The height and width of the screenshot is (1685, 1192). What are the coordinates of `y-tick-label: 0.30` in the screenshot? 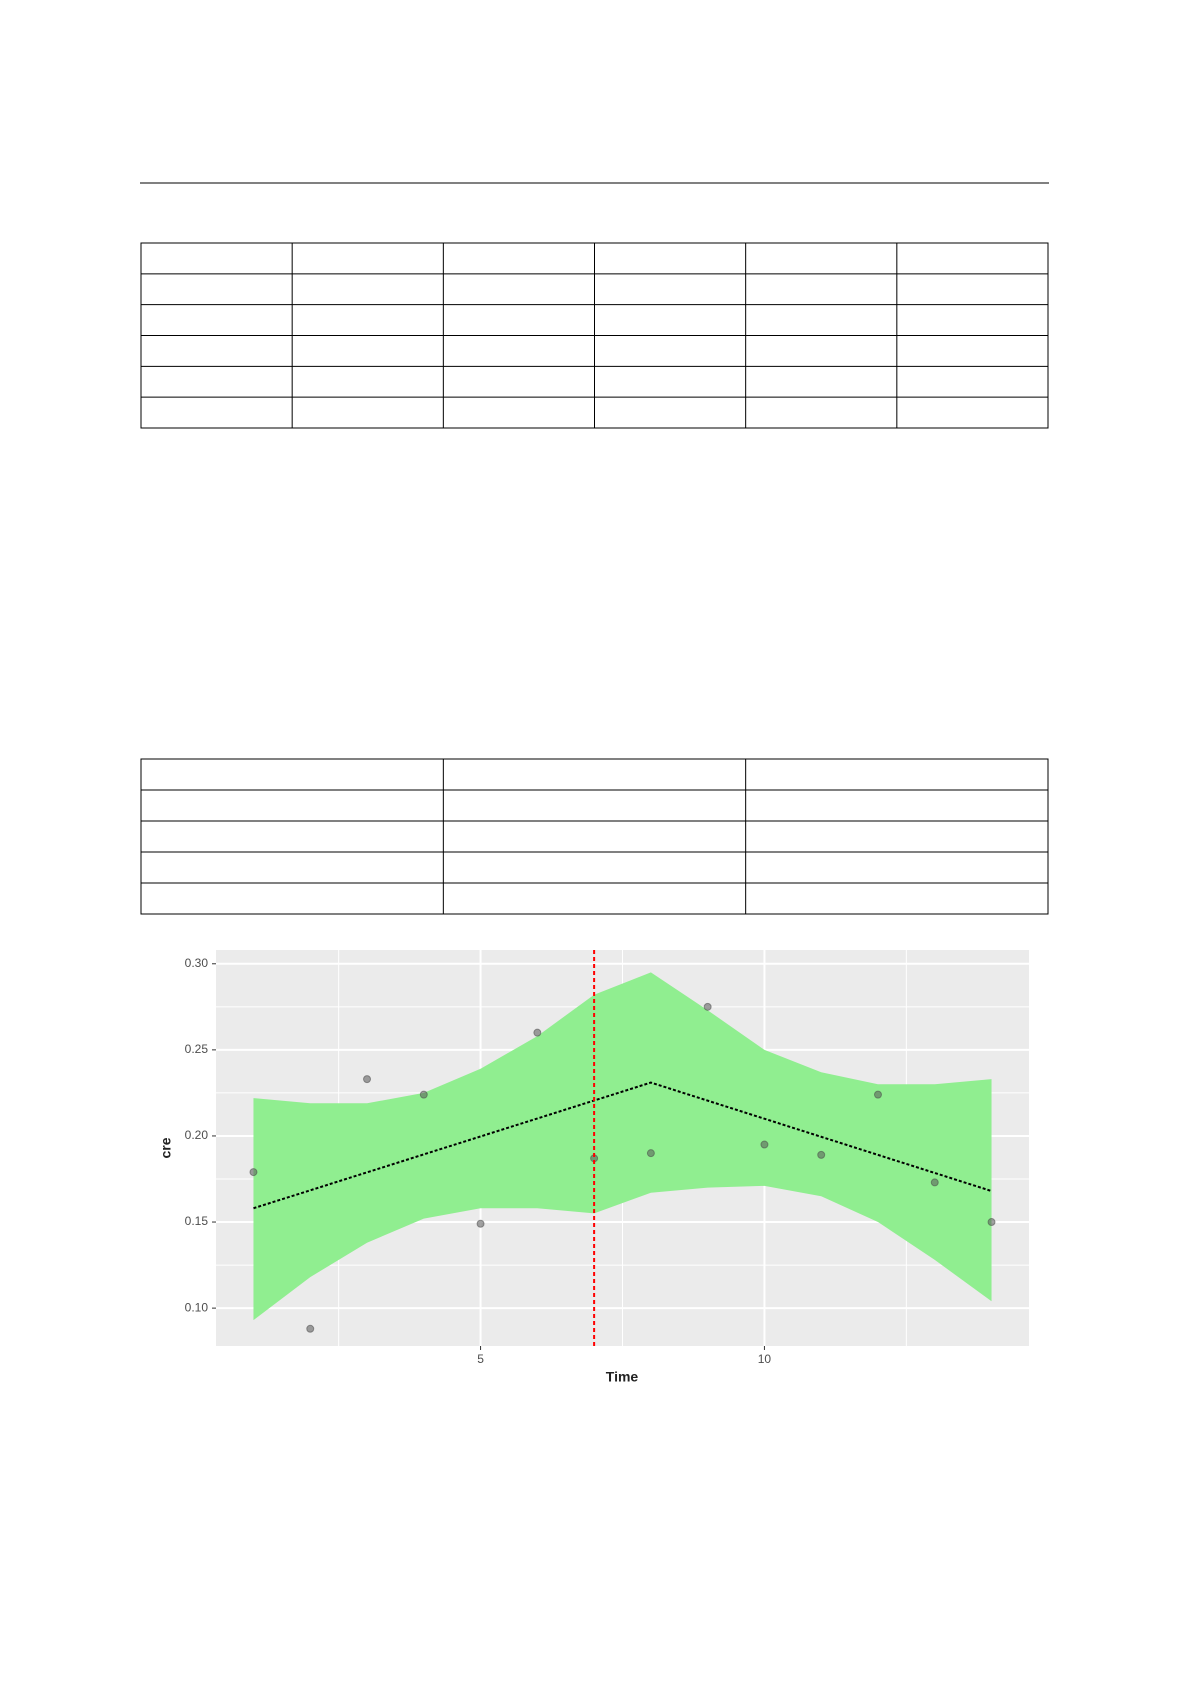 It's located at (197, 963).